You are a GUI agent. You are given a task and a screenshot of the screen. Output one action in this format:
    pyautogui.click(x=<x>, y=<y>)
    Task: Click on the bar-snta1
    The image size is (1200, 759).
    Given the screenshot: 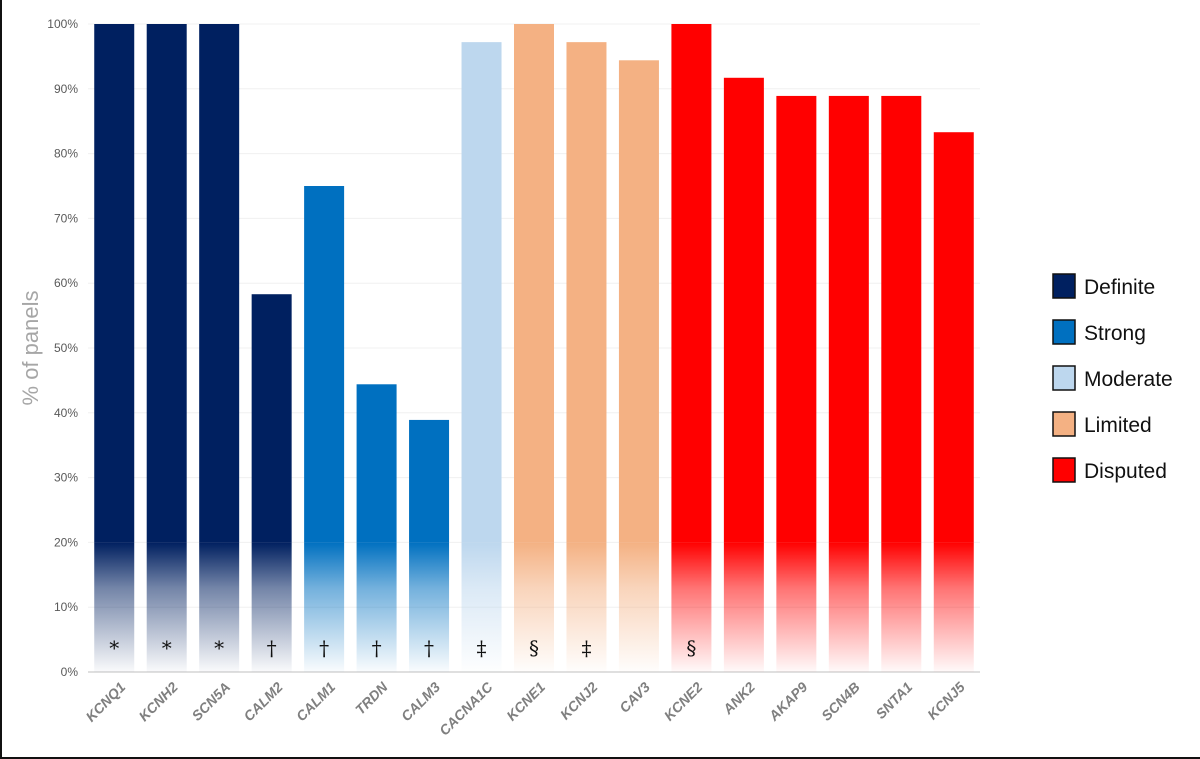 What is the action you would take?
    pyautogui.click(x=901, y=319)
    